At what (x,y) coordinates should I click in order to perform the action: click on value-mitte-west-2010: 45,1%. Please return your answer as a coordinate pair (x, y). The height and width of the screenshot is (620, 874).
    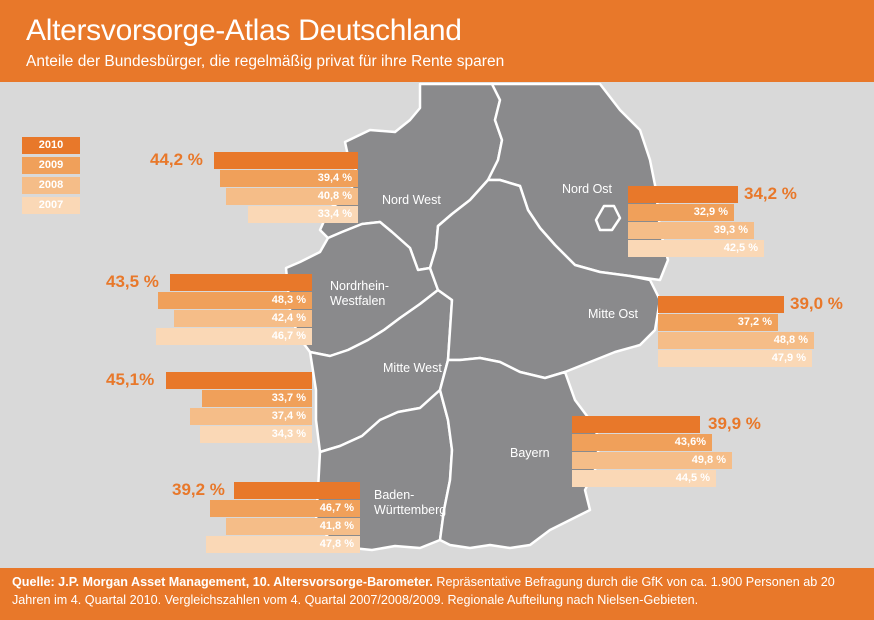
    Looking at the image, I should click on (130, 379).